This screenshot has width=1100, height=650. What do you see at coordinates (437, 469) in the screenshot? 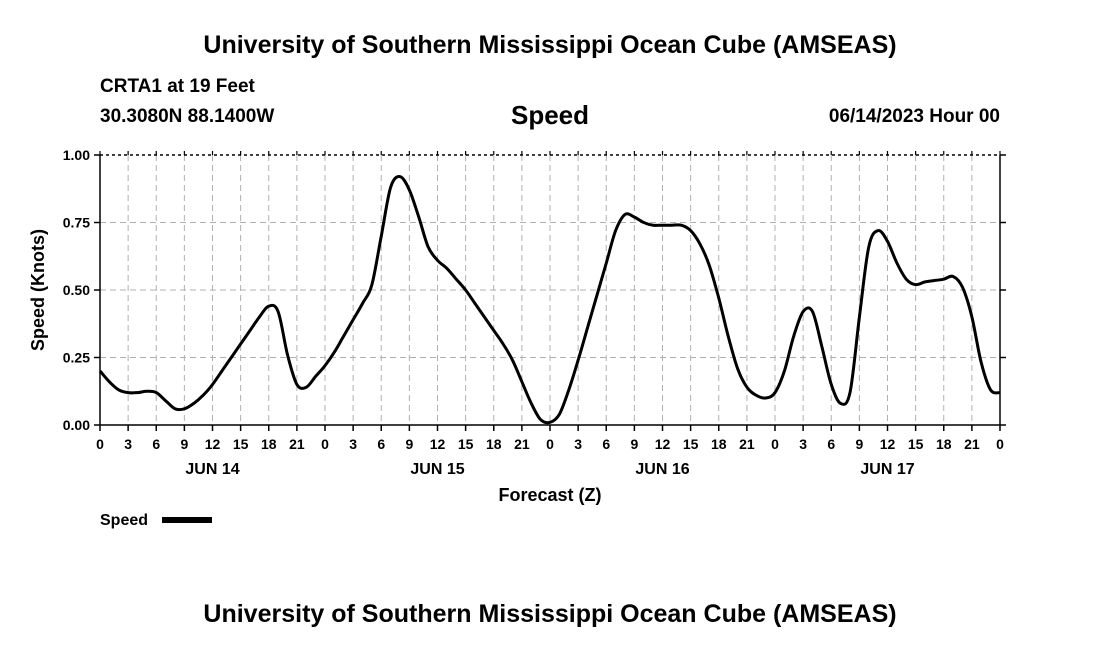
I see `x-day-label: JUN 15` at bounding box center [437, 469].